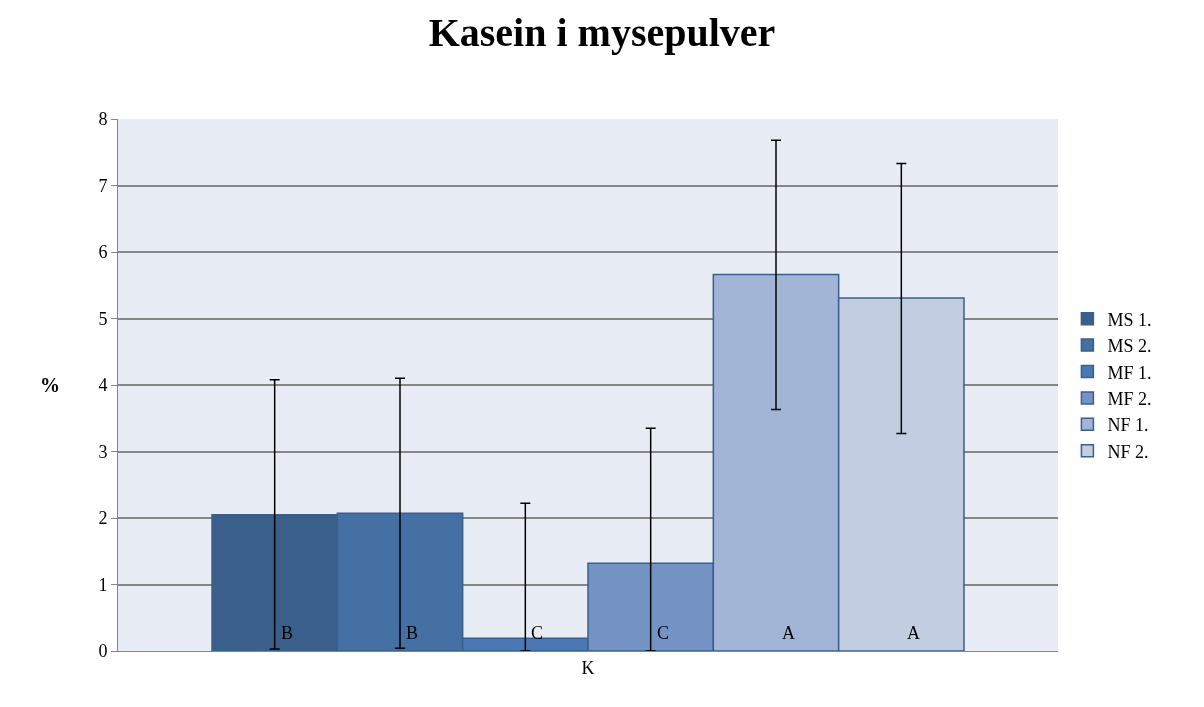 Image resolution: width=1204 pixels, height=707 pixels. I want to click on y-tick-label: 6, so click(103, 252).